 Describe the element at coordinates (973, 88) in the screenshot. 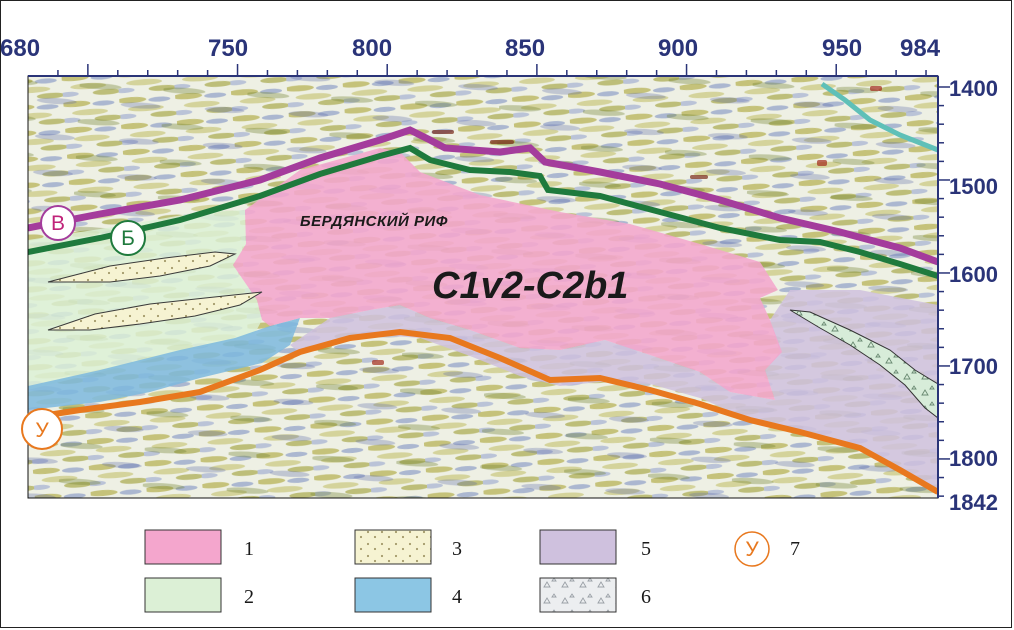

I see `y-tick-label: 1400` at that location.